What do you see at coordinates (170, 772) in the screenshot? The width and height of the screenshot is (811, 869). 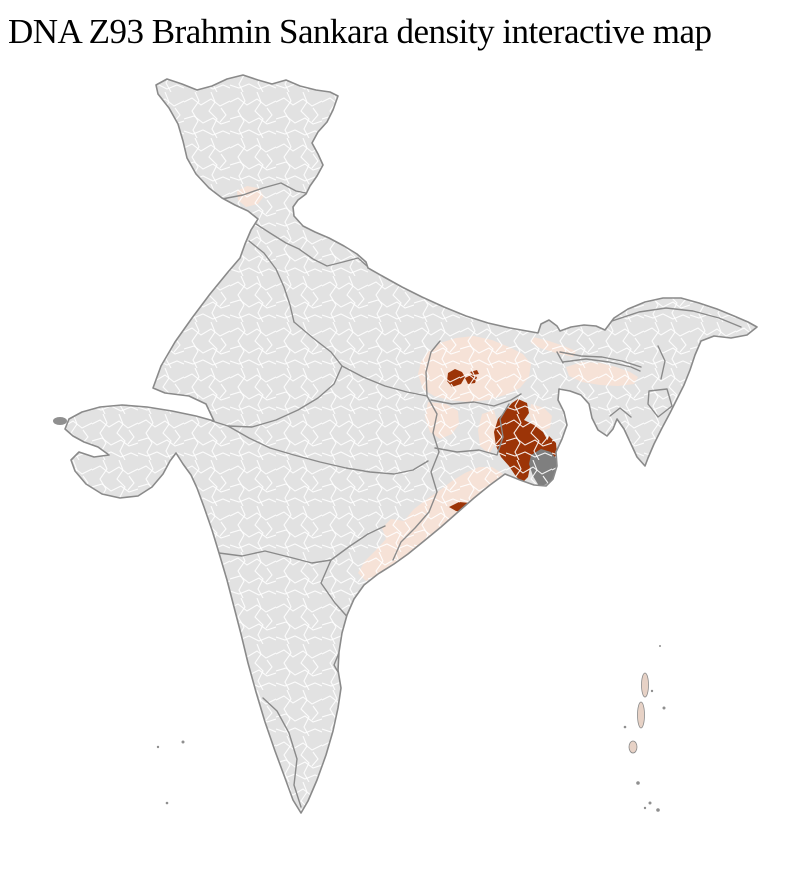 I see `lakshadweep-islands` at bounding box center [170, 772].